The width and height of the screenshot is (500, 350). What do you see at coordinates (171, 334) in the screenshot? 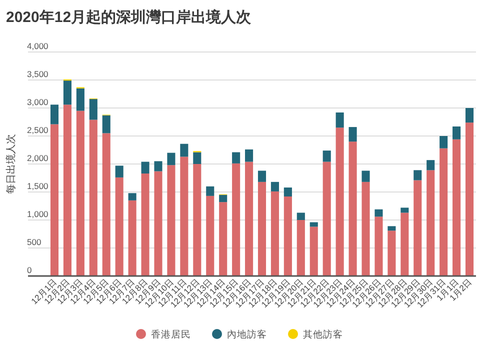
I see `legend-label: 香港居民` at bounding box center [171, 334].